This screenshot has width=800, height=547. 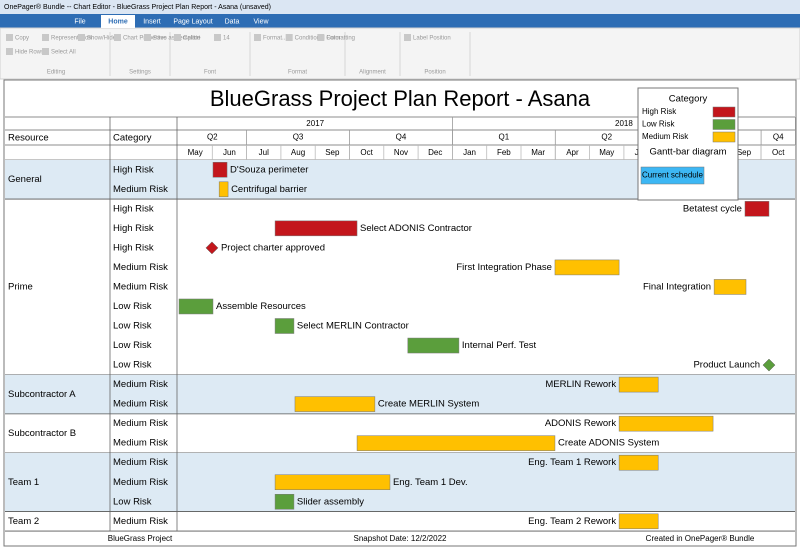 I want to click on milestone, so click(x=212, y=248).